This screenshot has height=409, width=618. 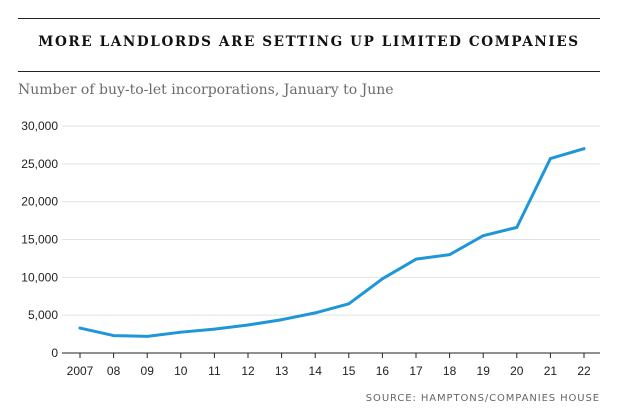 I want to click on x-tick-label: 22, so click(x=584, y=371).